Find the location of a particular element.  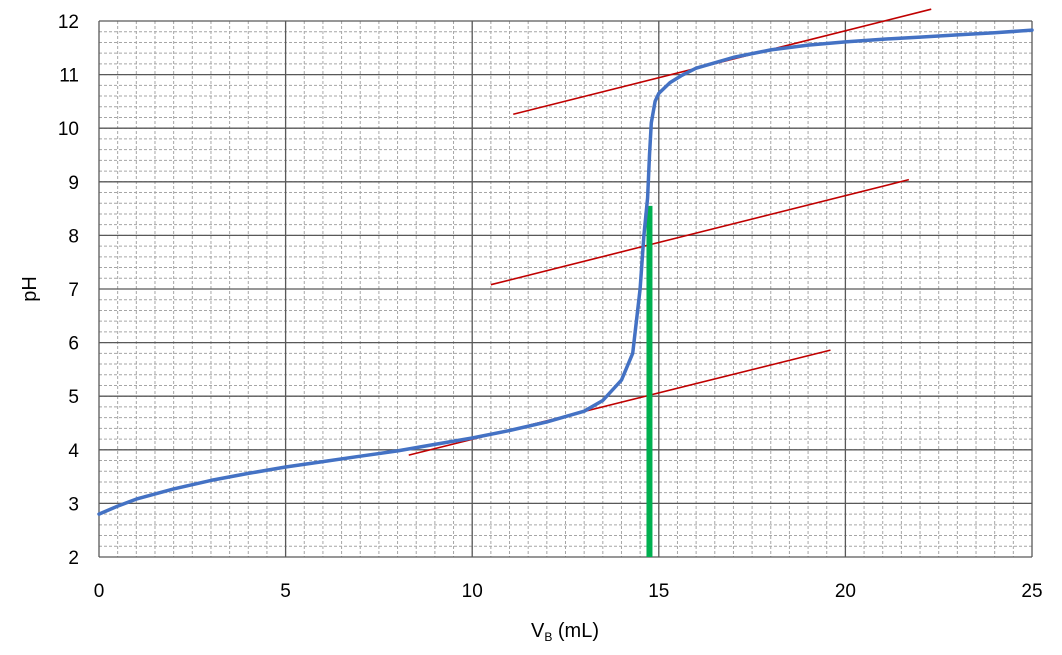

y-tick-label: 11 is located at coordinates (69, 76).